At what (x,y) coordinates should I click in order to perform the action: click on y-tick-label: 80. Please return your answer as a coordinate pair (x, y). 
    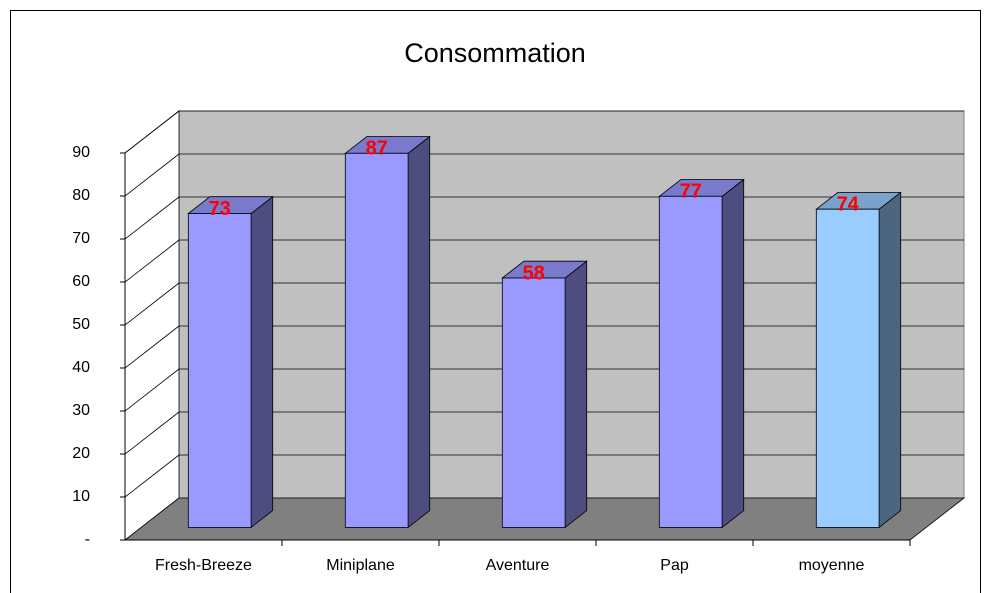
    Looking at the image, I should click on (81, 195).